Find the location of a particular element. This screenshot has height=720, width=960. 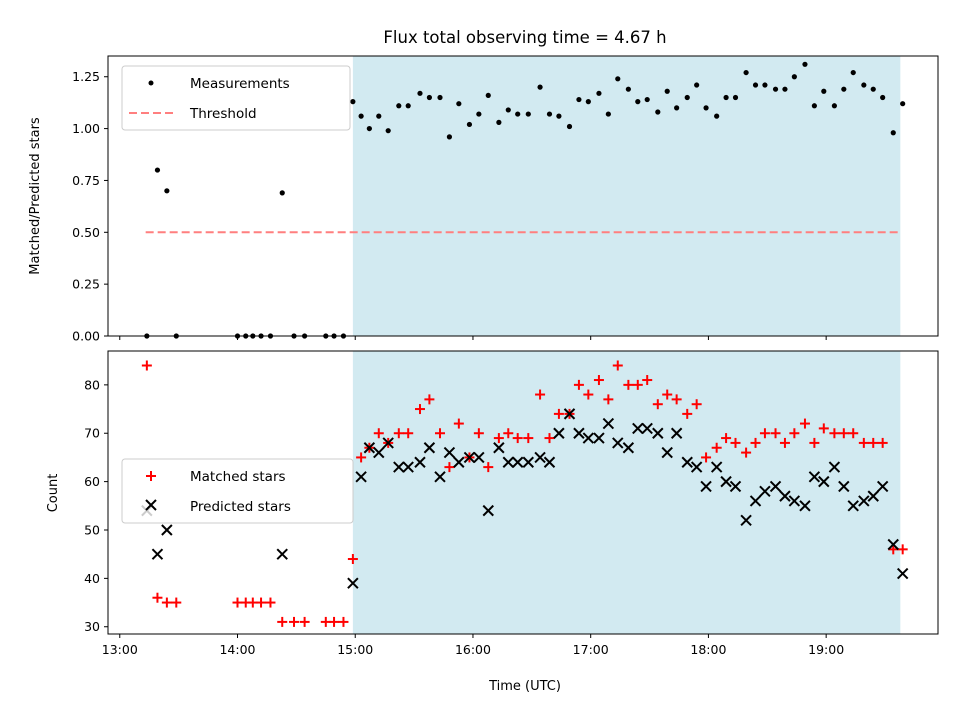

counts-legend: Matched stars Predicted stars is located at coordinates (237, 491).